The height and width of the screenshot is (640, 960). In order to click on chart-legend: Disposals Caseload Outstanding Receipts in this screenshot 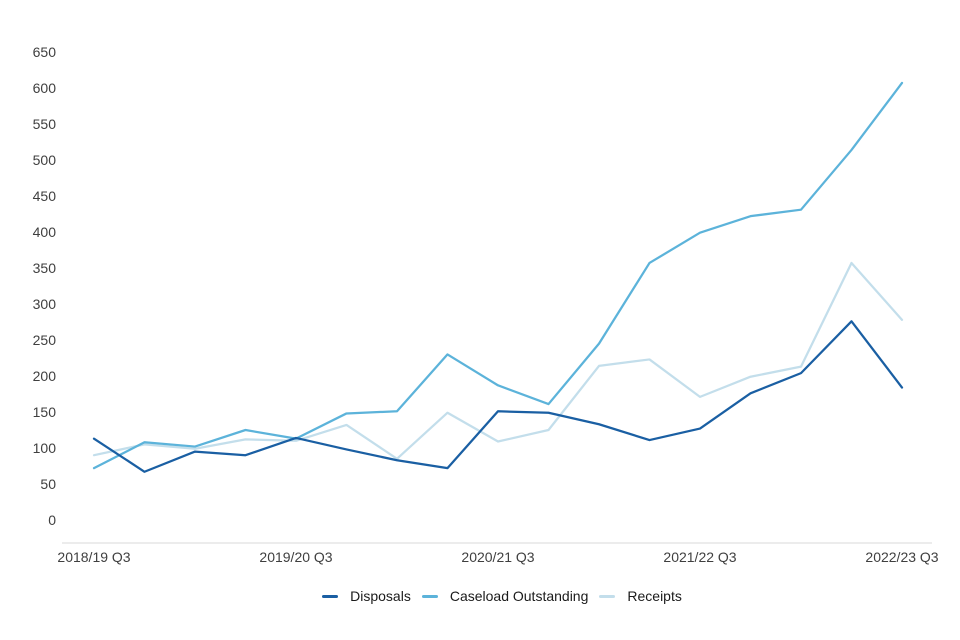, I will do `click(480, 596)`.